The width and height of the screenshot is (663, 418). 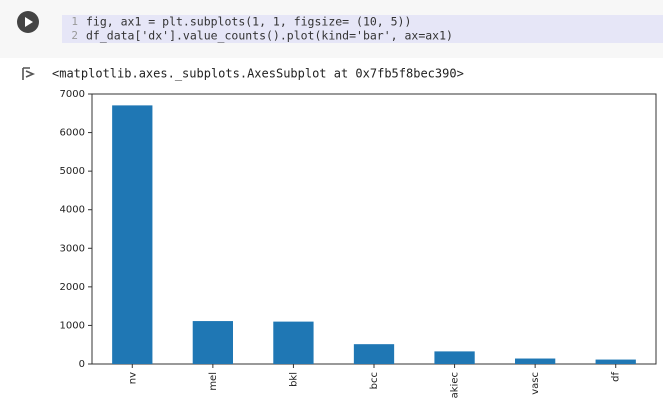 I want to click on y-tick-label: 5000, so click(x=72, y=171).